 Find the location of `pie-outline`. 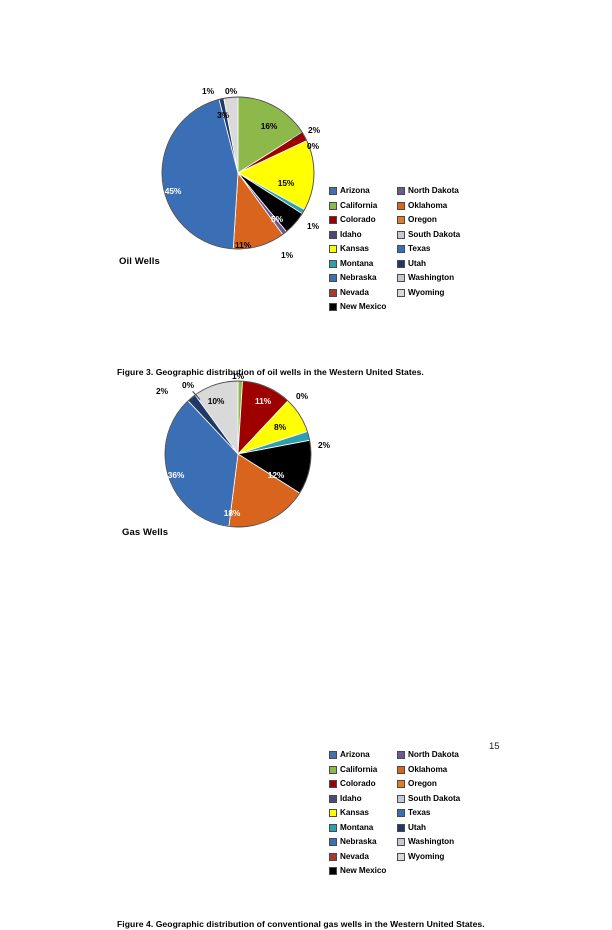

pie-outline is located at coordinates (238, 173).